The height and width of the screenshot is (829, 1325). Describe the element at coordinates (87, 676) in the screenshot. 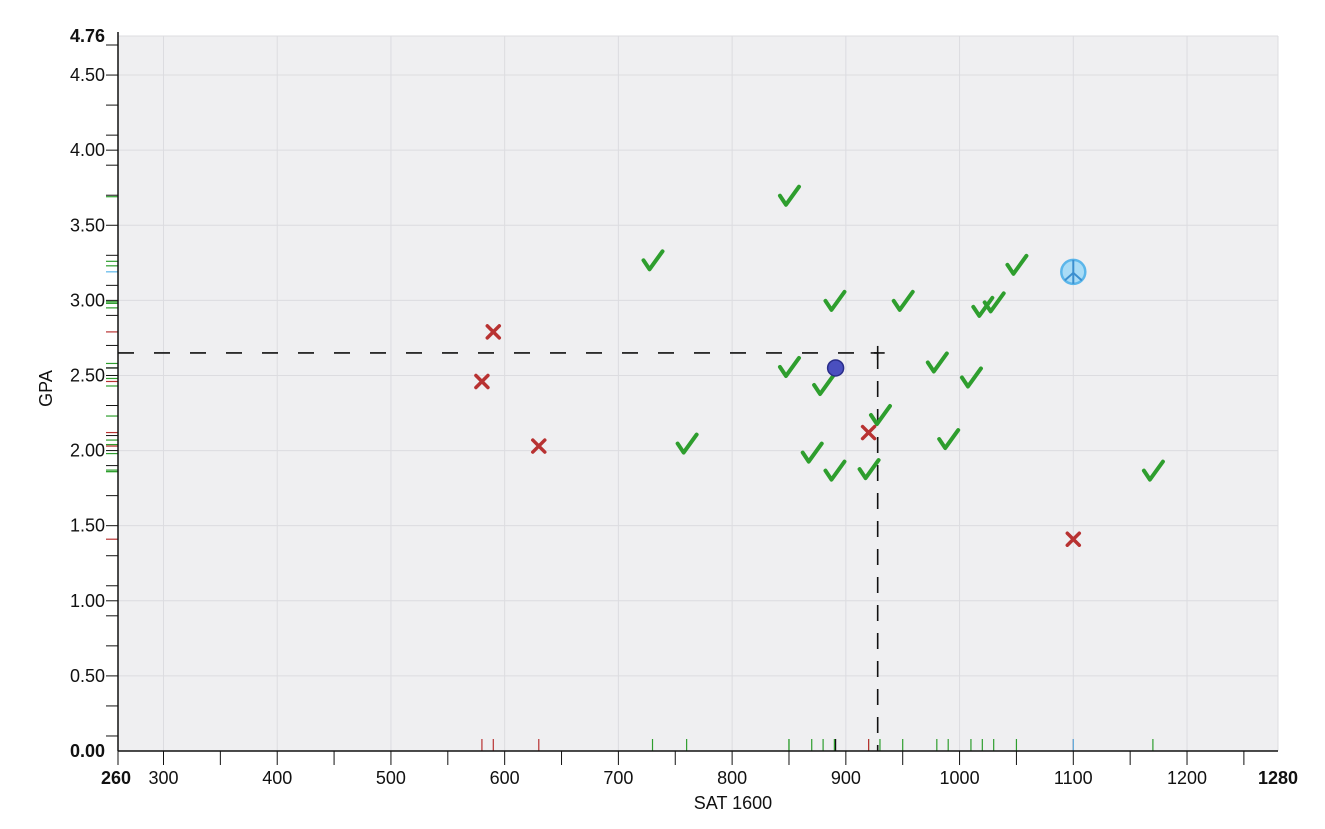

I see `y-tick-label: 0.50` at that location.